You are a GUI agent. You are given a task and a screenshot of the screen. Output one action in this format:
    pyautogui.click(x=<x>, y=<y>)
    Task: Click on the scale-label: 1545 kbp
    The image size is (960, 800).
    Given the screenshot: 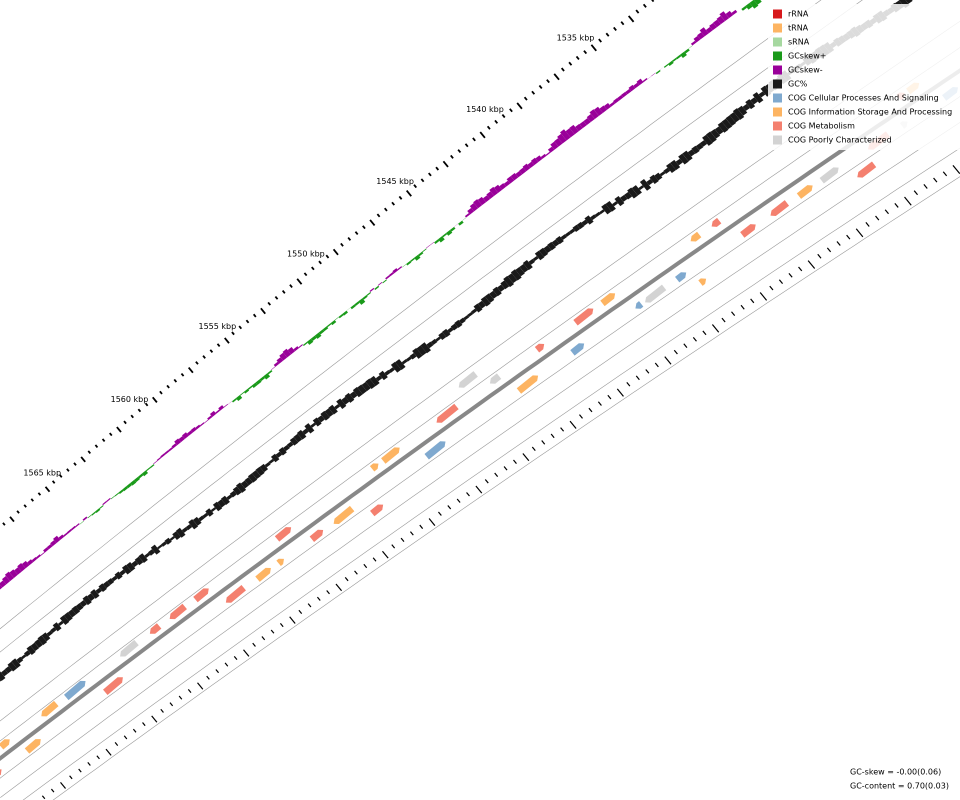 What is the action you would take?
    pyautogui.click(x=395, y=181)
    